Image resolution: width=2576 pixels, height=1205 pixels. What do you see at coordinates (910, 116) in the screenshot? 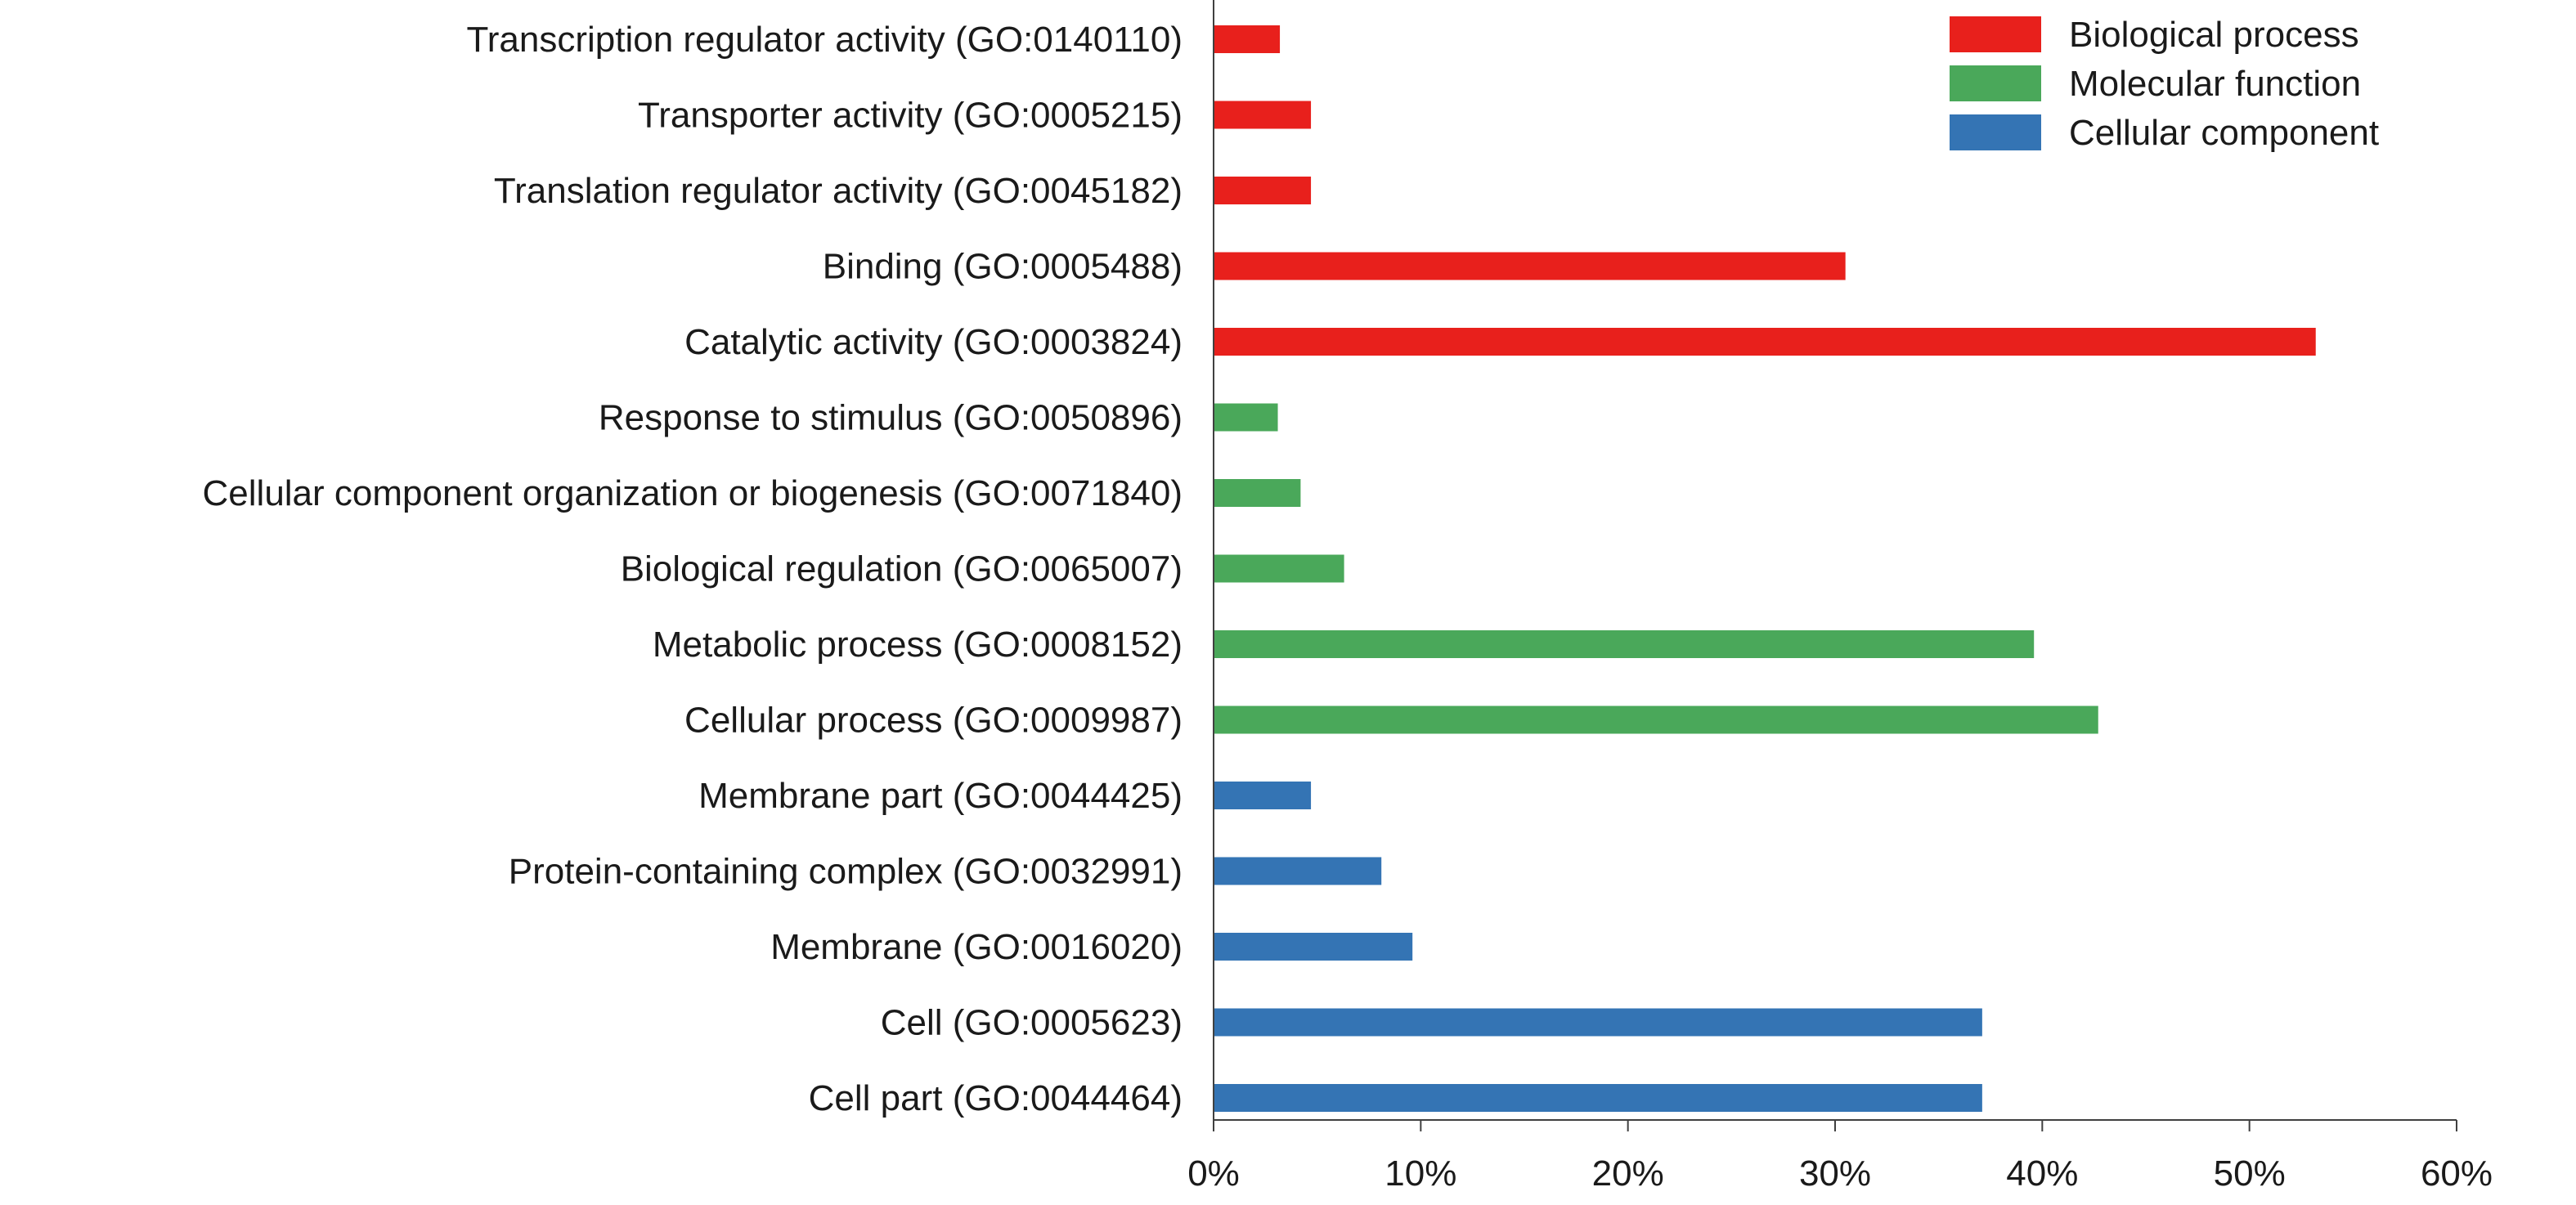
I see `category-label: Transporter activity (GO:0005215)` at bounding box center [910, 116].